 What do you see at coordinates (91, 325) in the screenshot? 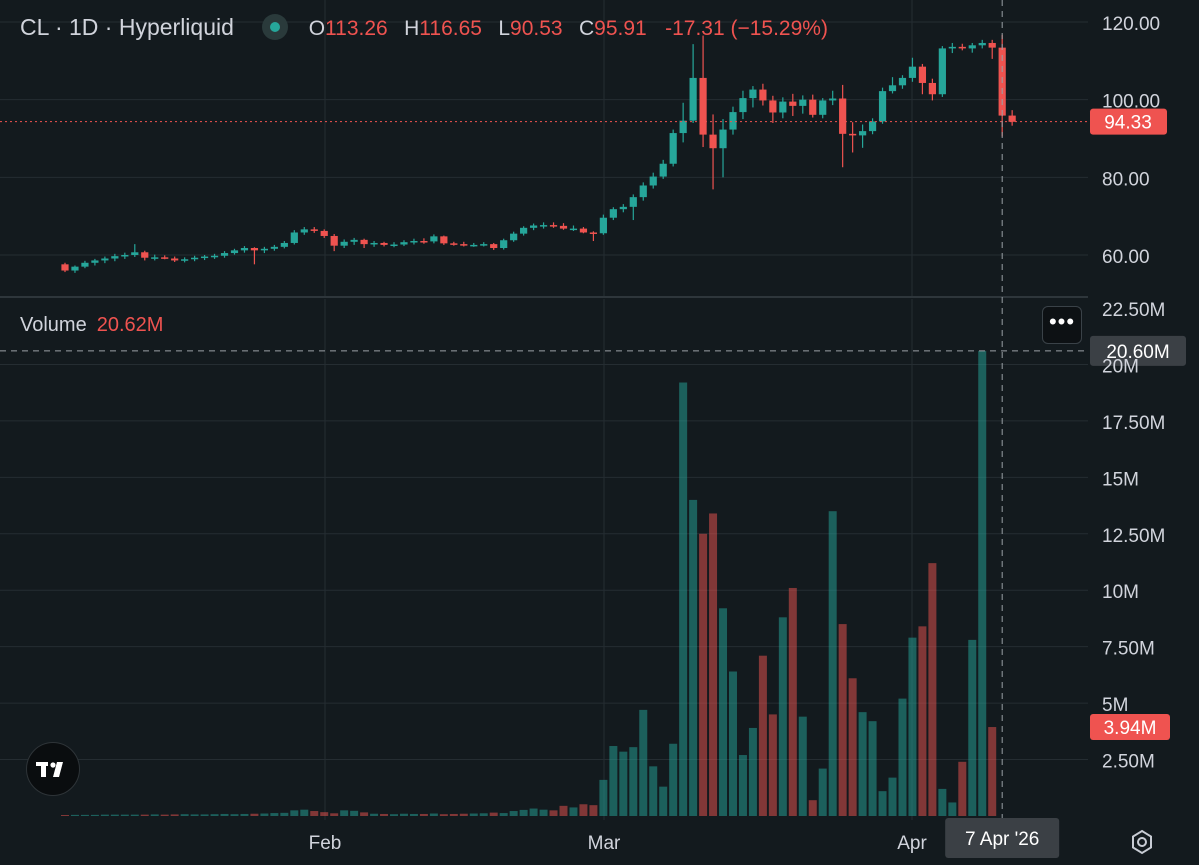
I see `volume-legend: Volume 20.62M` at bounding box center [91, 325].